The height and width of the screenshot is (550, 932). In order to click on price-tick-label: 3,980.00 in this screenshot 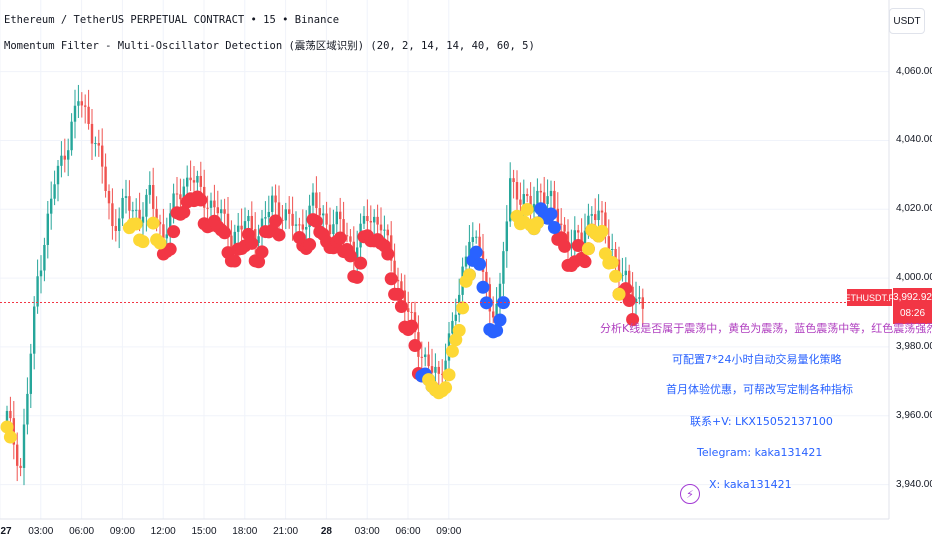, I will do `click(914, 346)`.